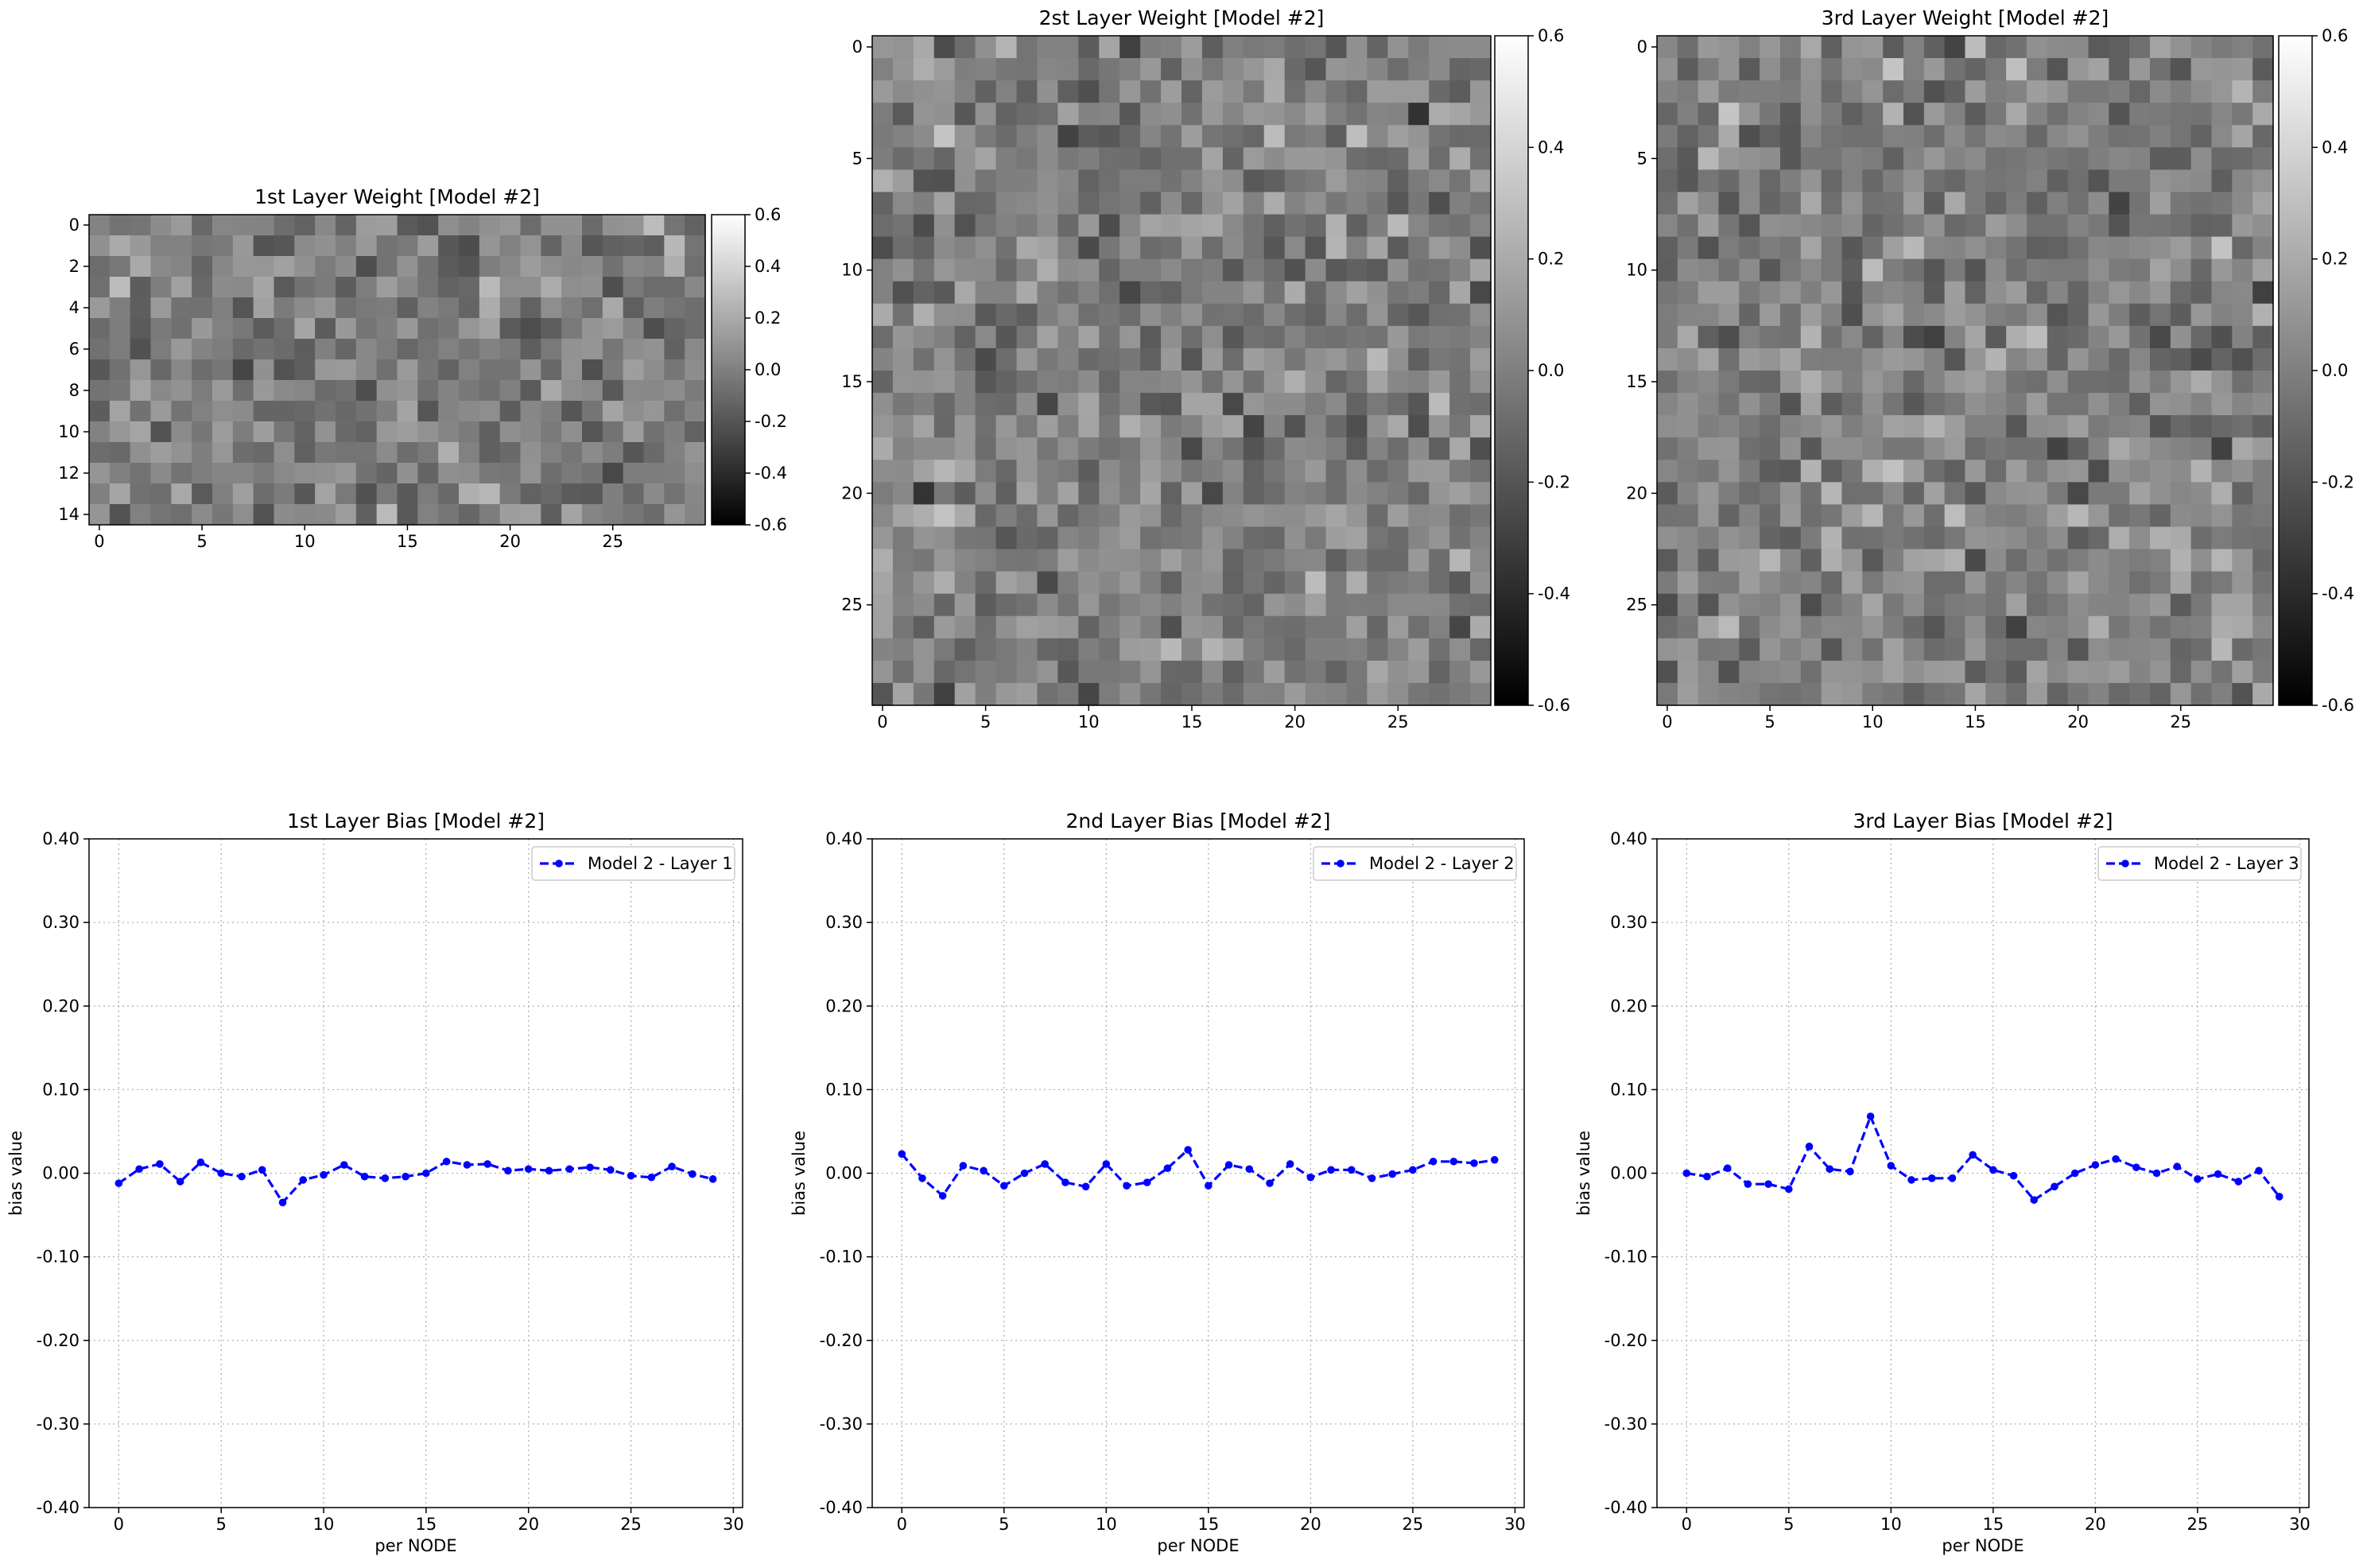 Image resolution: width=2363 pixels, height=1568 pixels. What do you see at coordinates (2335, 370) in the screenshot?
I see `colorbar-tick-label: 0.0` at bounding box center [2335, 370].